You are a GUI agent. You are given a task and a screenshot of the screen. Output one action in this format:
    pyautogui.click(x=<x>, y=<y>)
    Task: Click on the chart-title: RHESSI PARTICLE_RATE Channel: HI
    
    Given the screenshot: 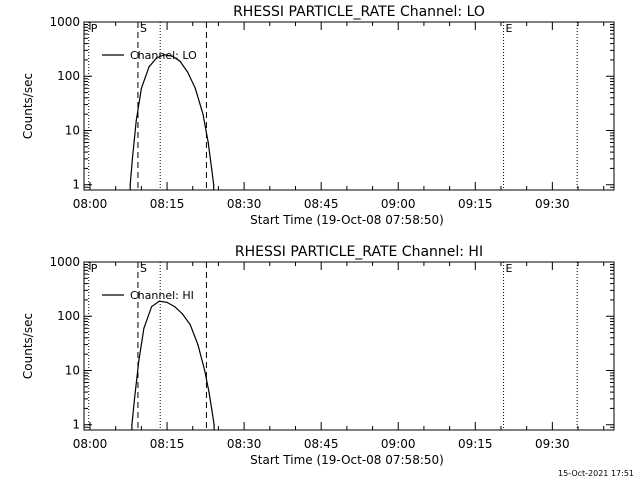 What is the action you would take?
    pyautogui.click(x=359, y=252)
    